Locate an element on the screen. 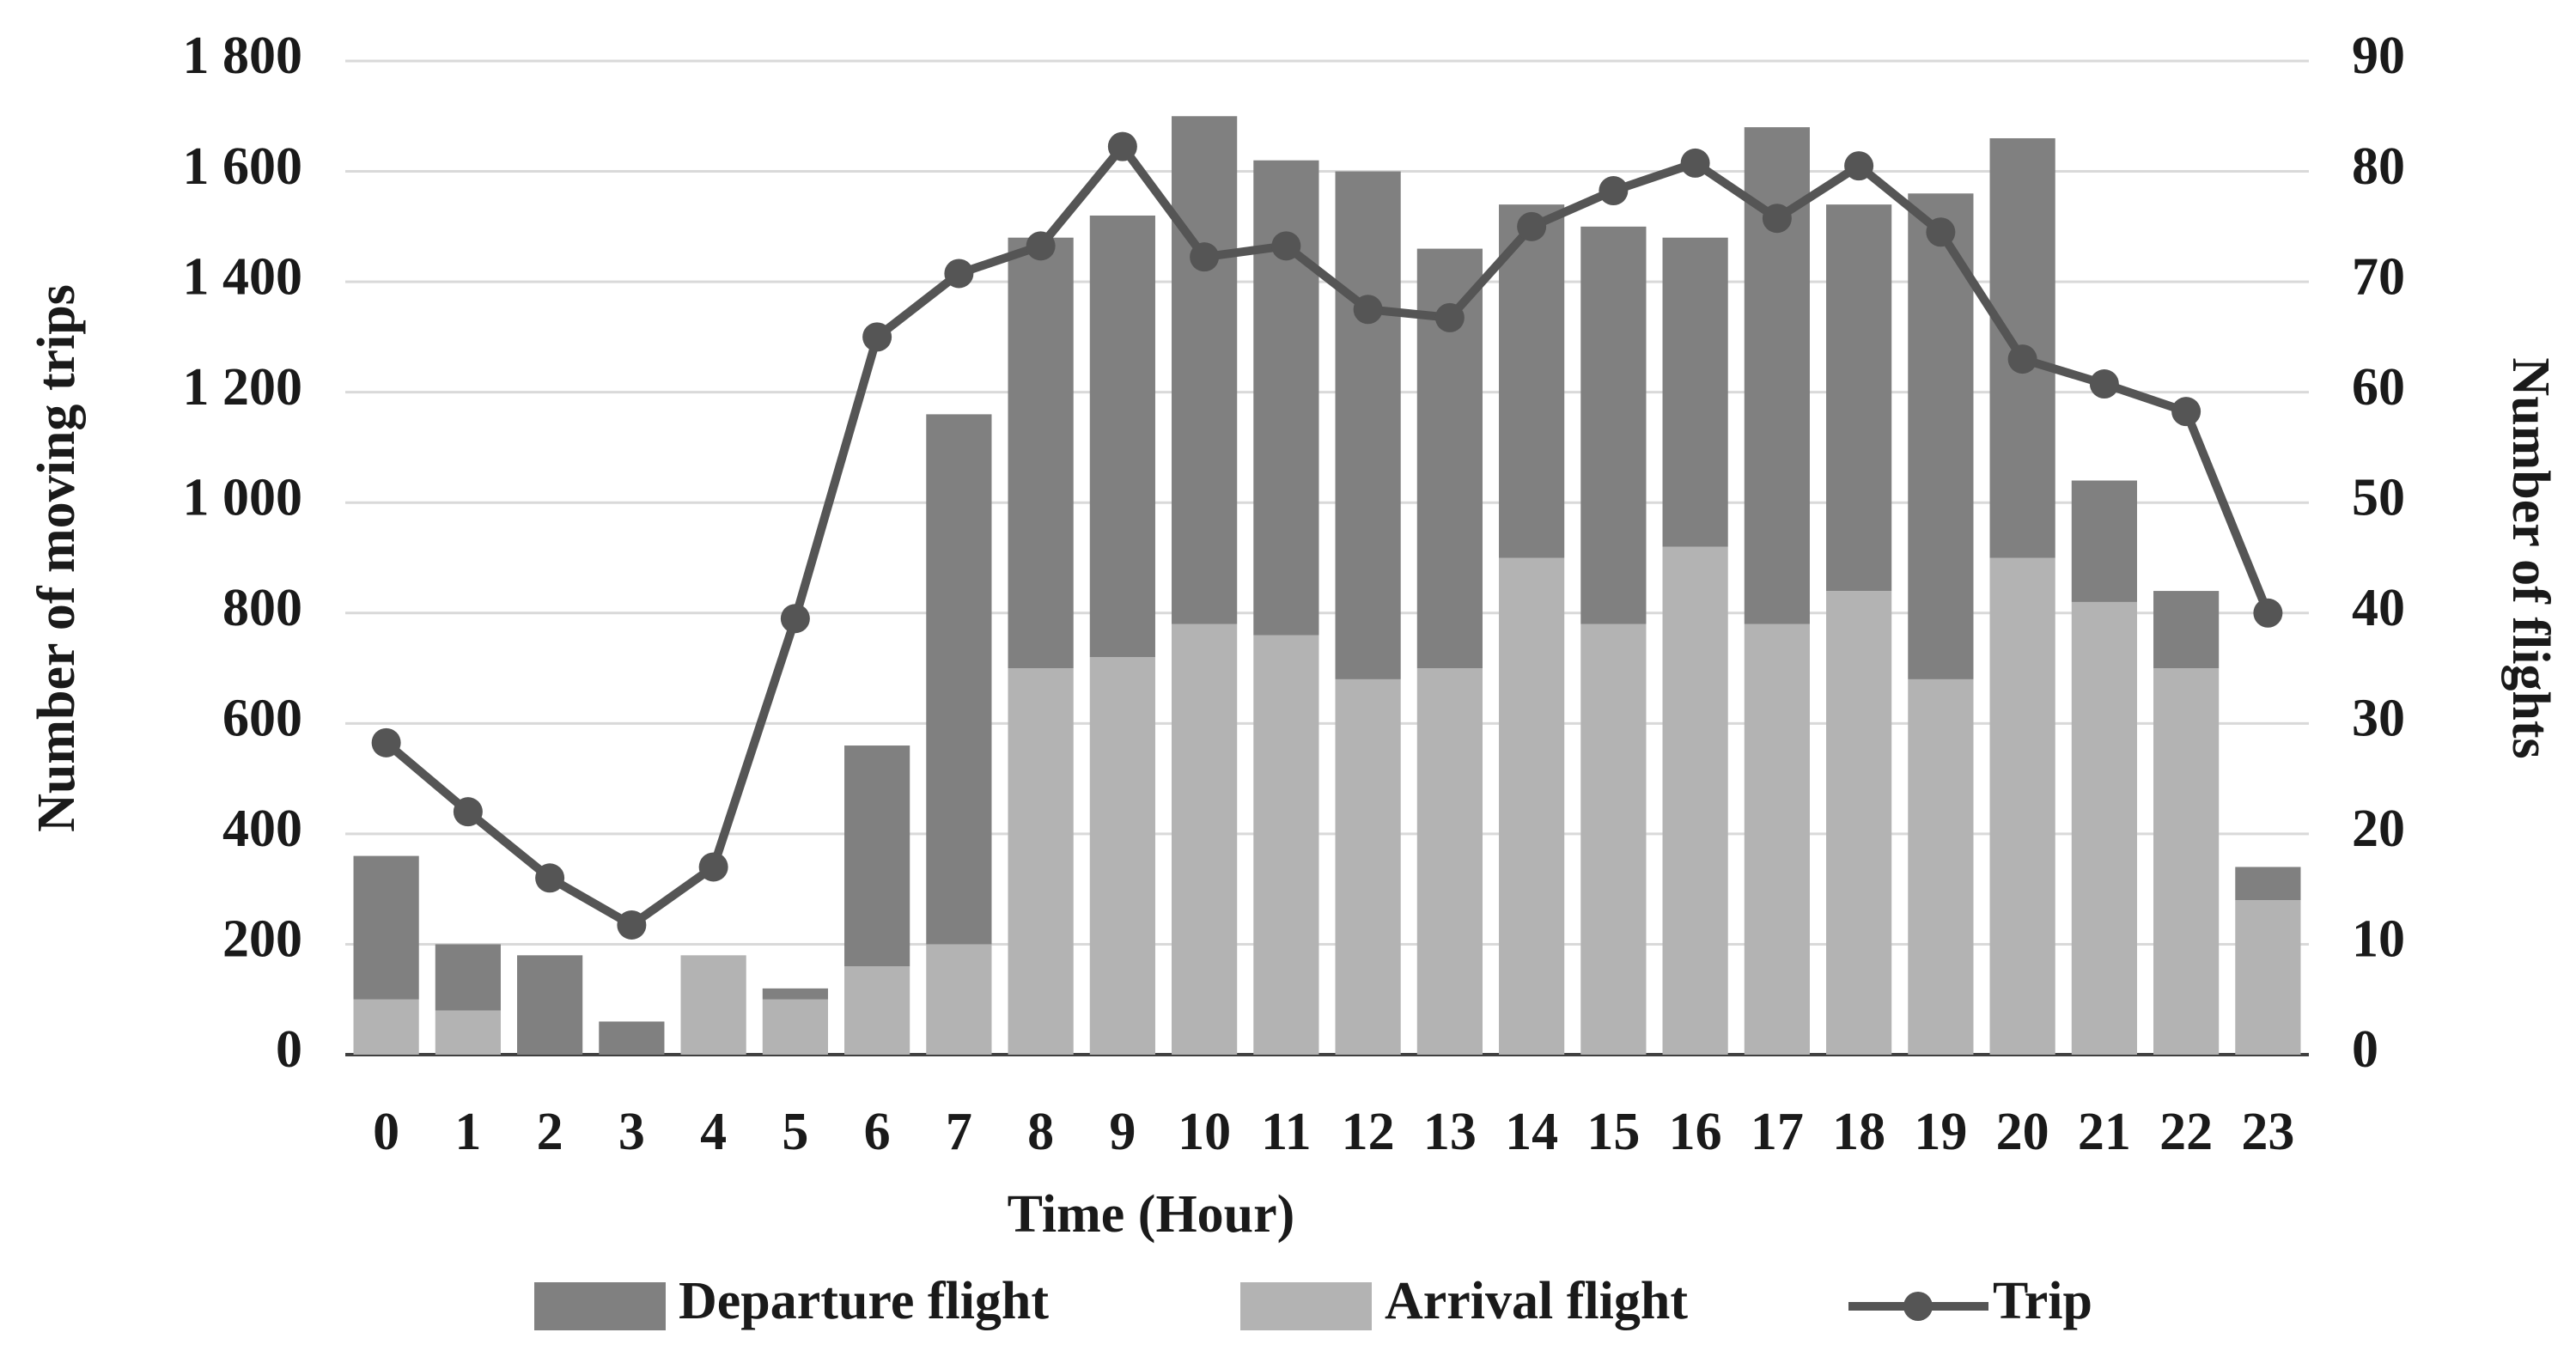 This screenshot has width=2576, height=1369. y2-tick-label: 90 is located at coordinates (2378, 56).